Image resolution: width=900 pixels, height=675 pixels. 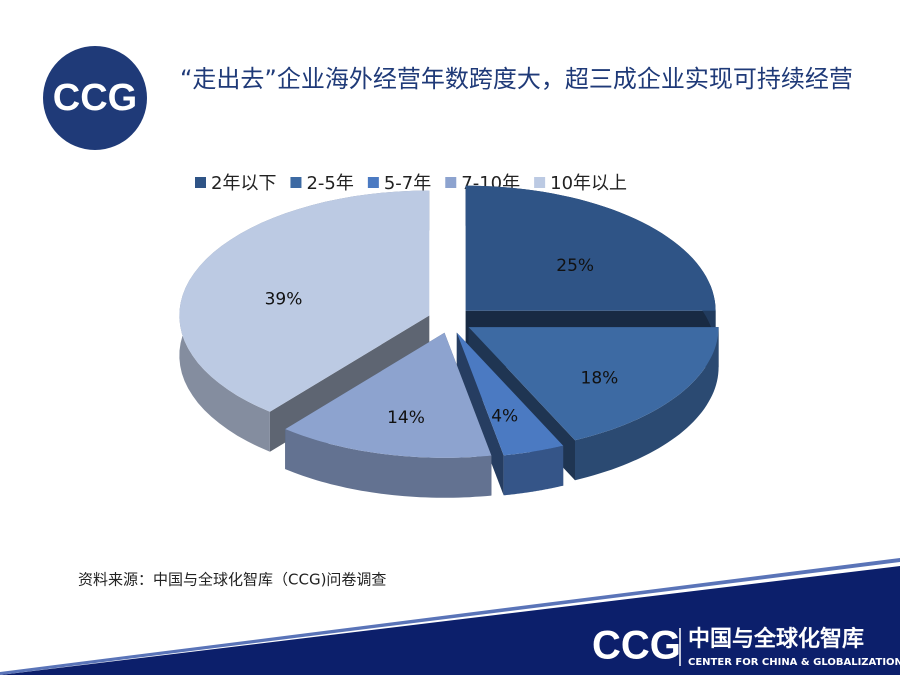 I want to click on value-label: 39%, so click(x=284, y=299).